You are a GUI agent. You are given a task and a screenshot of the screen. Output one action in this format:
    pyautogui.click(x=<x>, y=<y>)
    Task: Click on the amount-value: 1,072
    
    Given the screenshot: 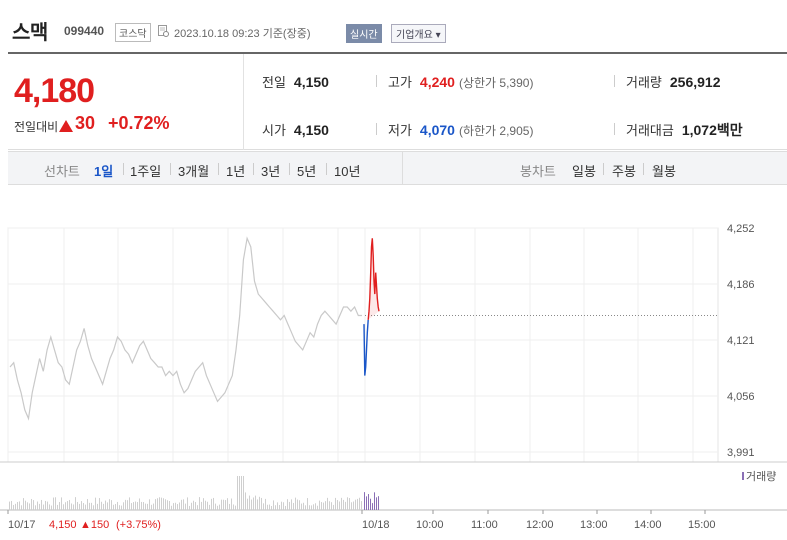 What is the action you would take?
    pyautogui.click(x=699, y=130)
    